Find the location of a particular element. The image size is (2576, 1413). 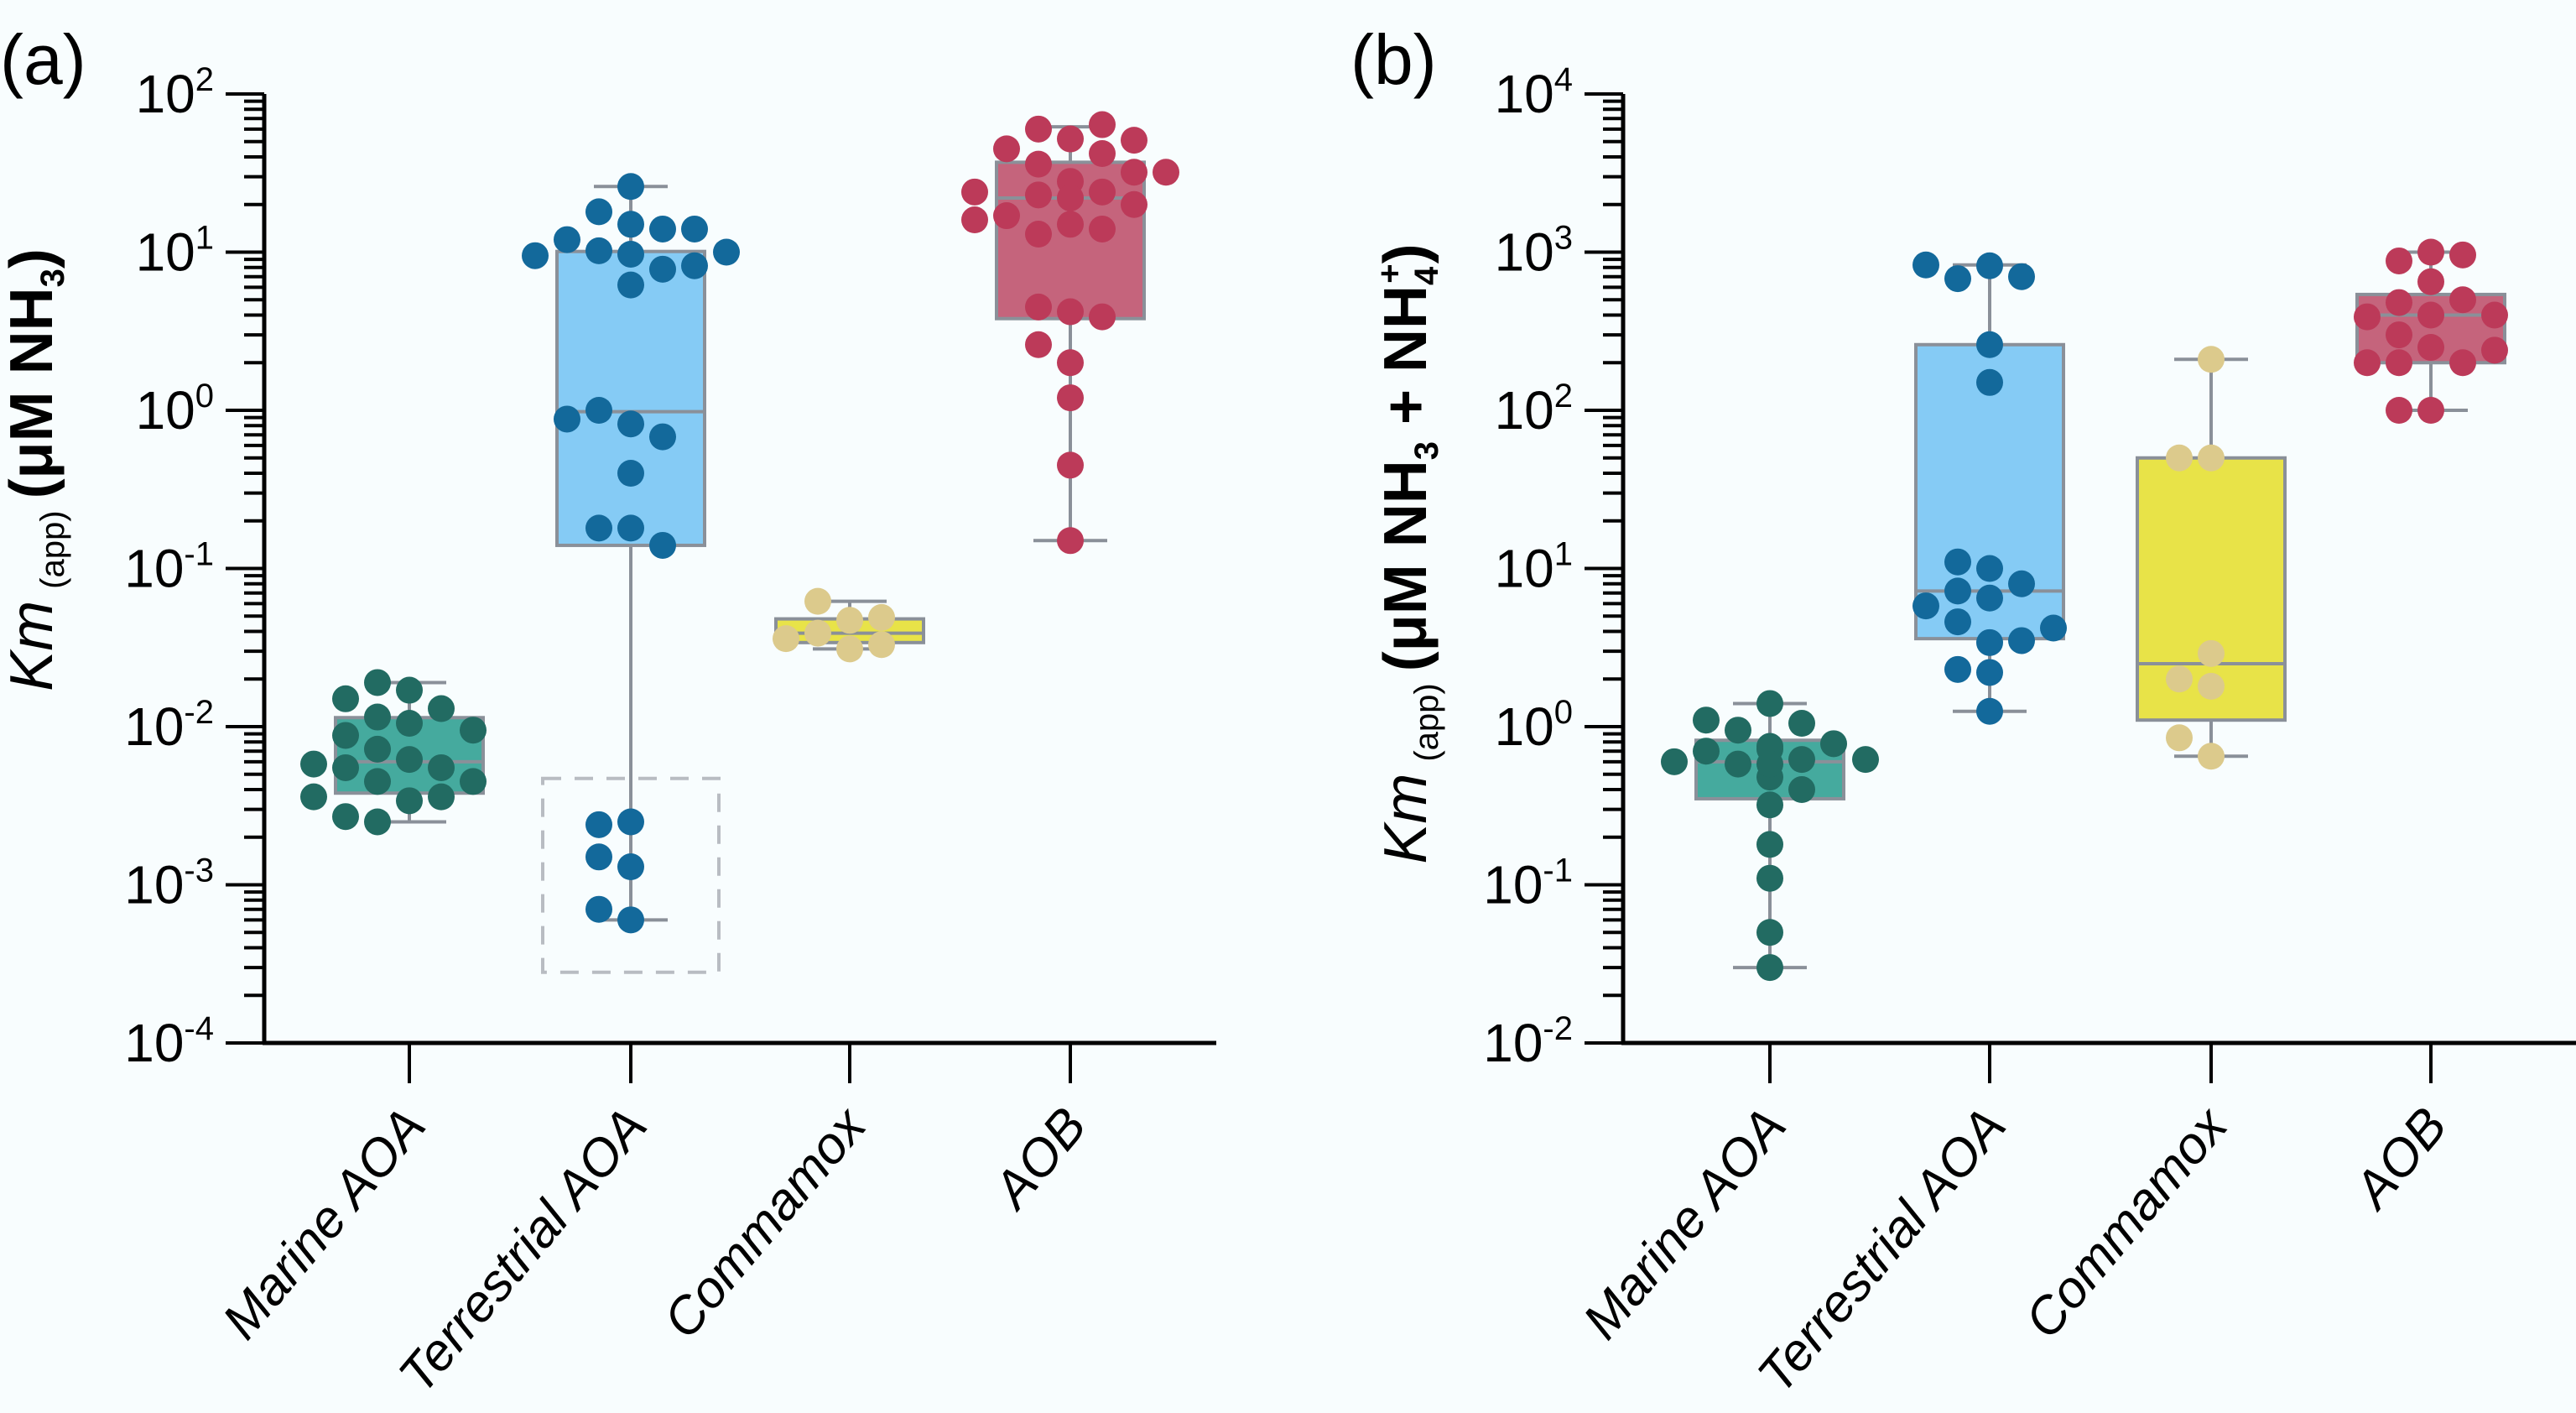

y-title-sub: (app) is located at coordinates (52, 549).